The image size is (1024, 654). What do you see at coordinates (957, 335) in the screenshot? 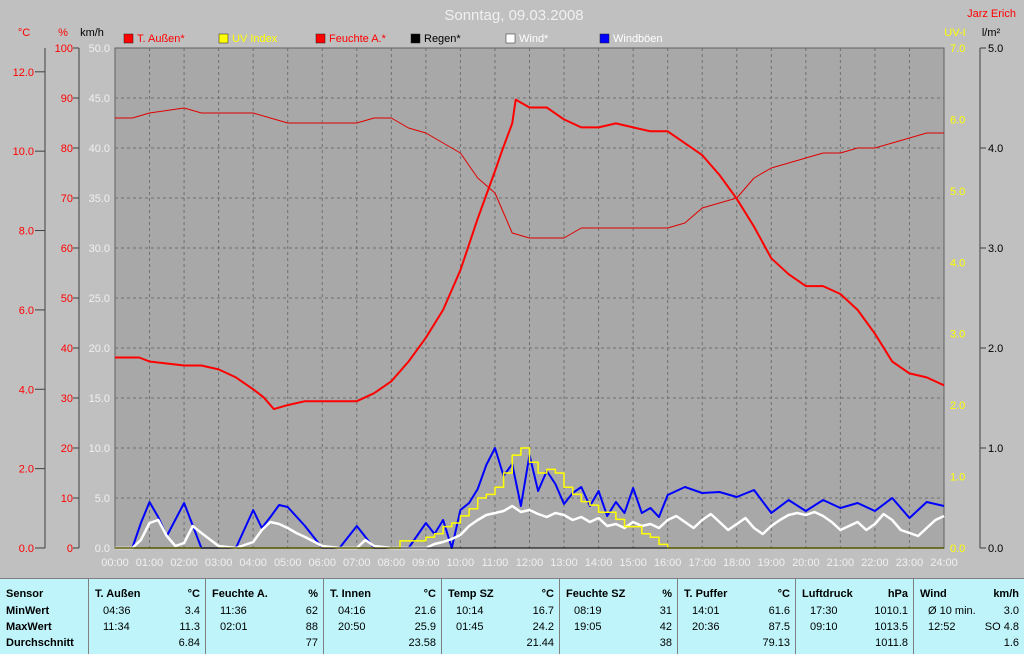
I see `uv-tick-label: 3.0` at bounding box center [957, 335].